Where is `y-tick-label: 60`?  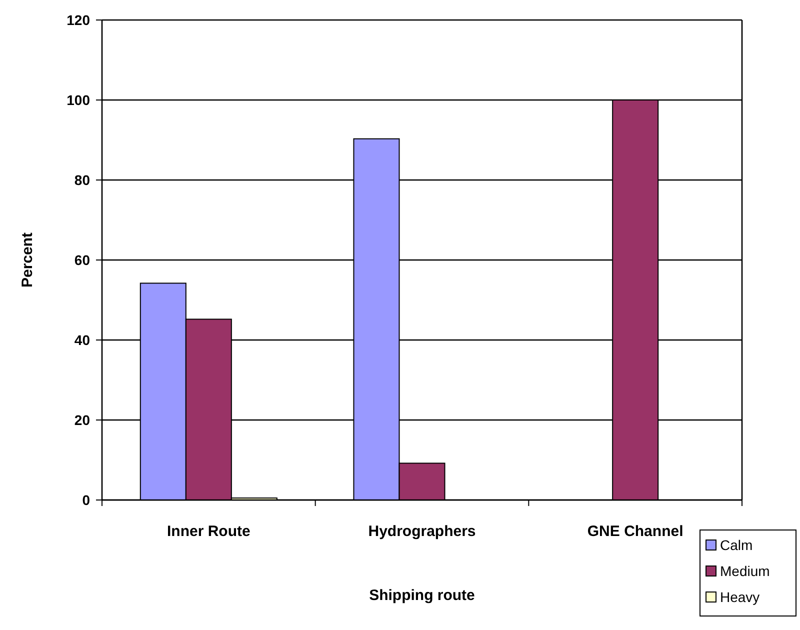 y-tick-label: 60 is located at coordinates (82, 260).